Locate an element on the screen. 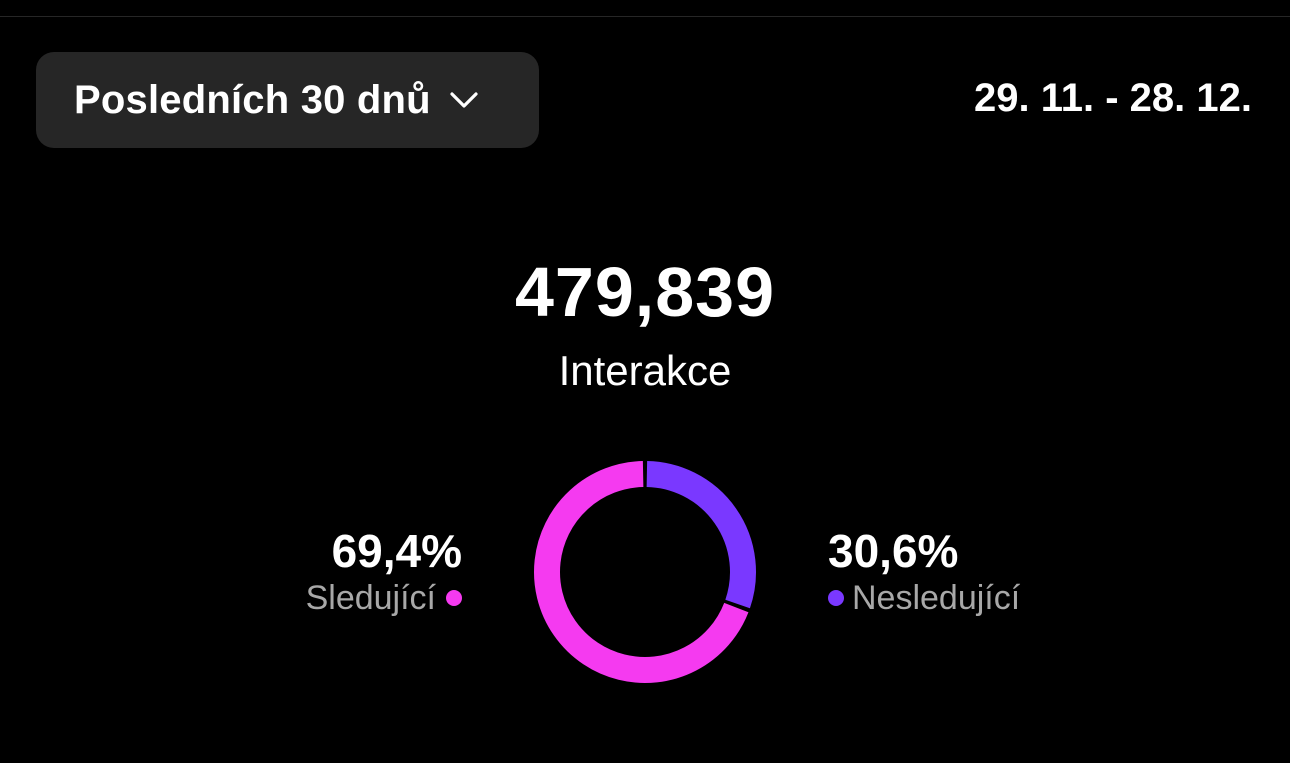 Image resolution: width=1290 pixels, height=763 pixels. non-followers-percent: 30,6% is located at coordinates (893, 551).